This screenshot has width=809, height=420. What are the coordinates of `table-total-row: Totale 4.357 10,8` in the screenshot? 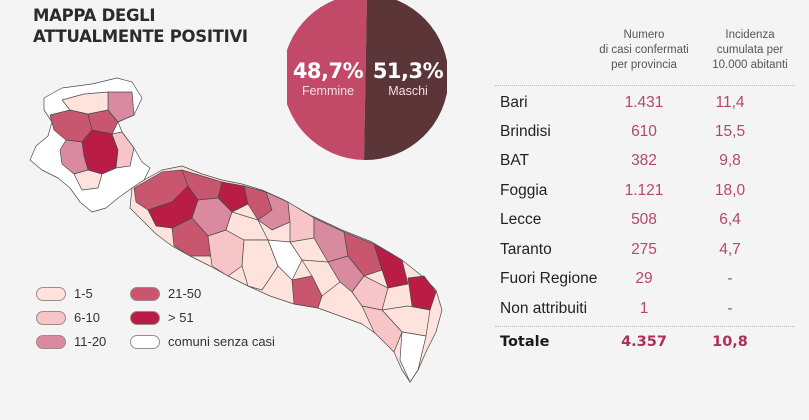 It's located at (645, 348).